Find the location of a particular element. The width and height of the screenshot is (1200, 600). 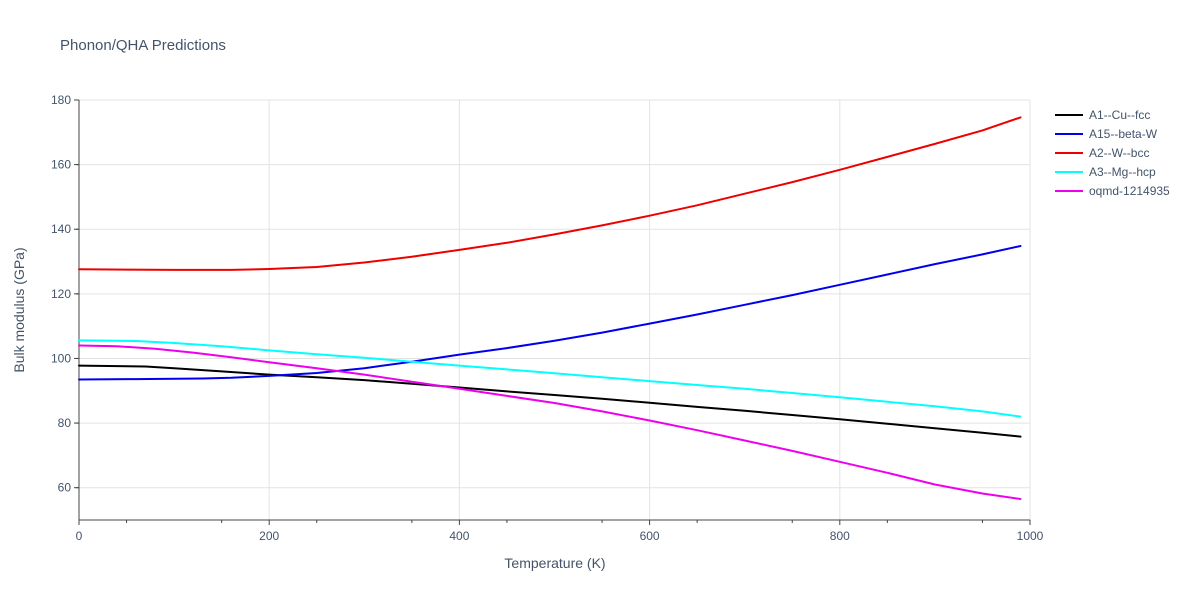

x-tick-label: 800 is located at coordinates (840, 536).